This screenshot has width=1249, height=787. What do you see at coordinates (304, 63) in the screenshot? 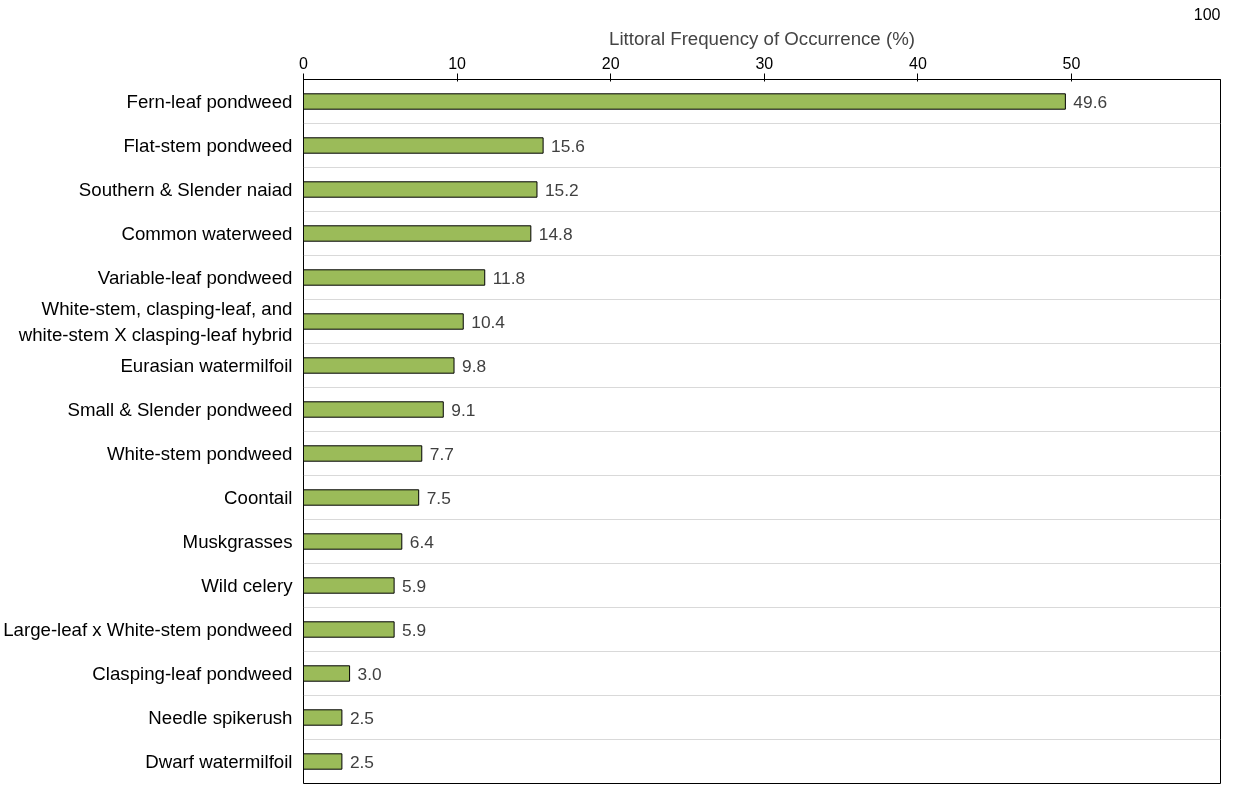
I see `x-tick-label: 0` at bounding box center [304, 63].